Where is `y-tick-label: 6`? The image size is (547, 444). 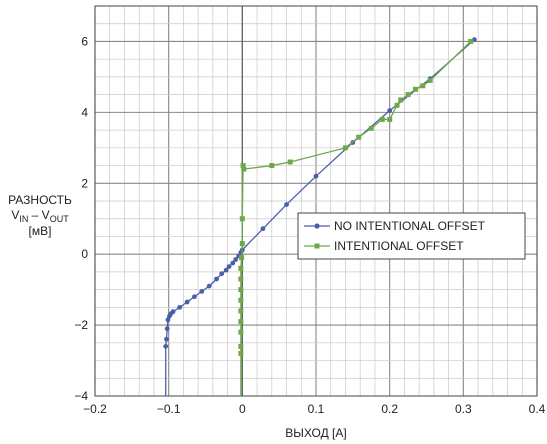 y-tick-label: 6 is located at coordinates (84, 41).